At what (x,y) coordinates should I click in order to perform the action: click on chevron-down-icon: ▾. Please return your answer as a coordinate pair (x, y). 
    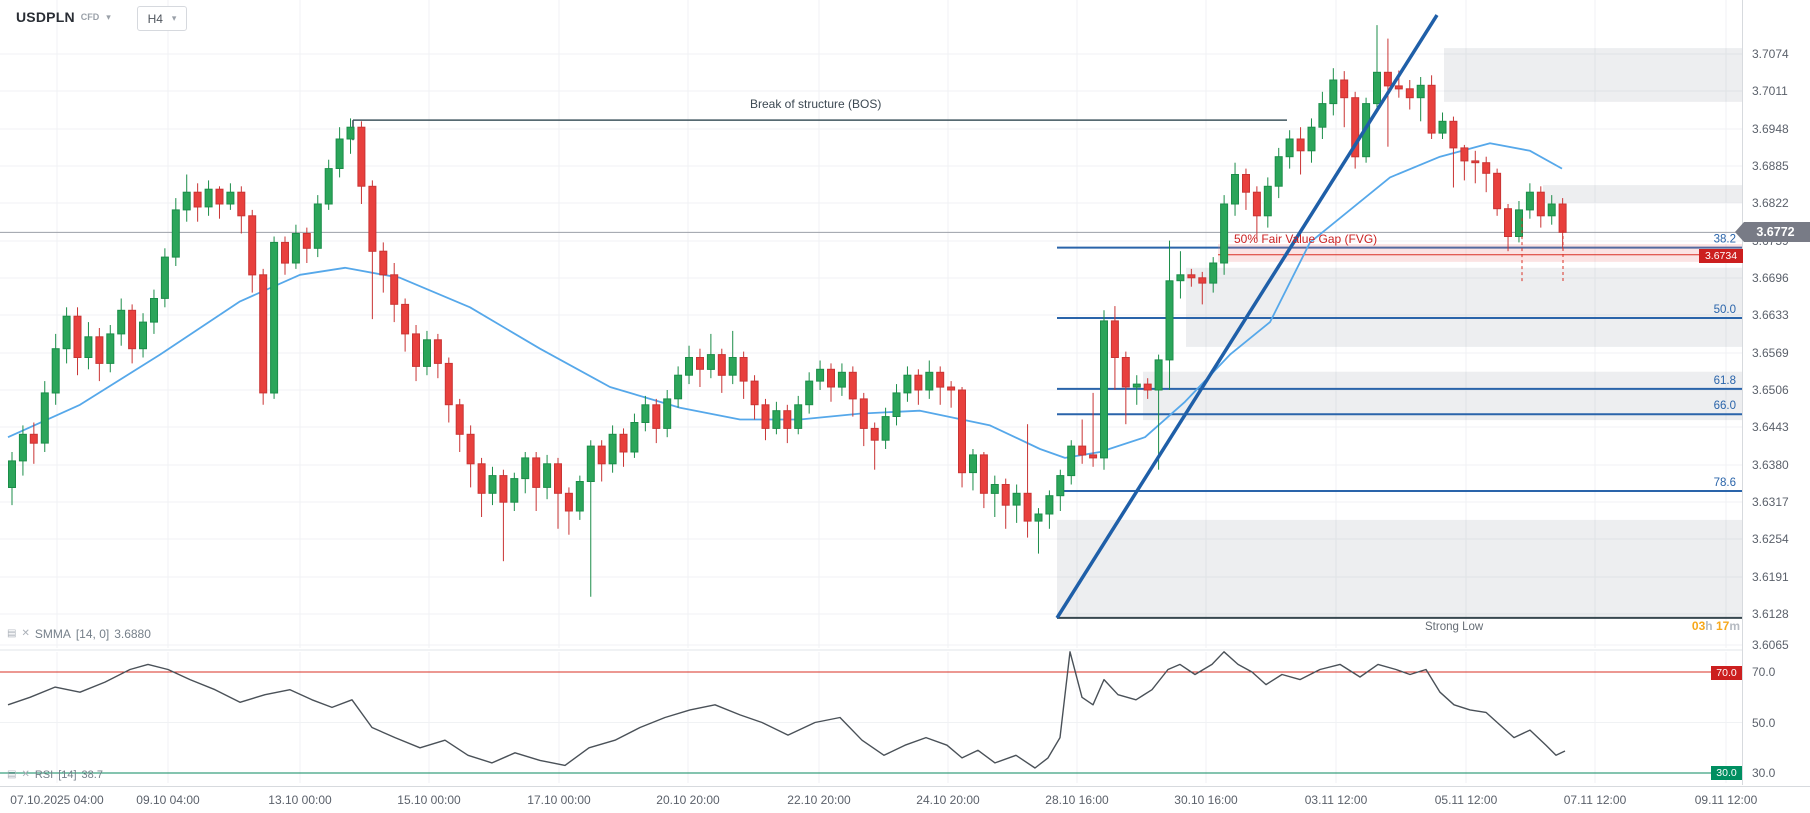
    Looking at the image, I should click on (108, 16).